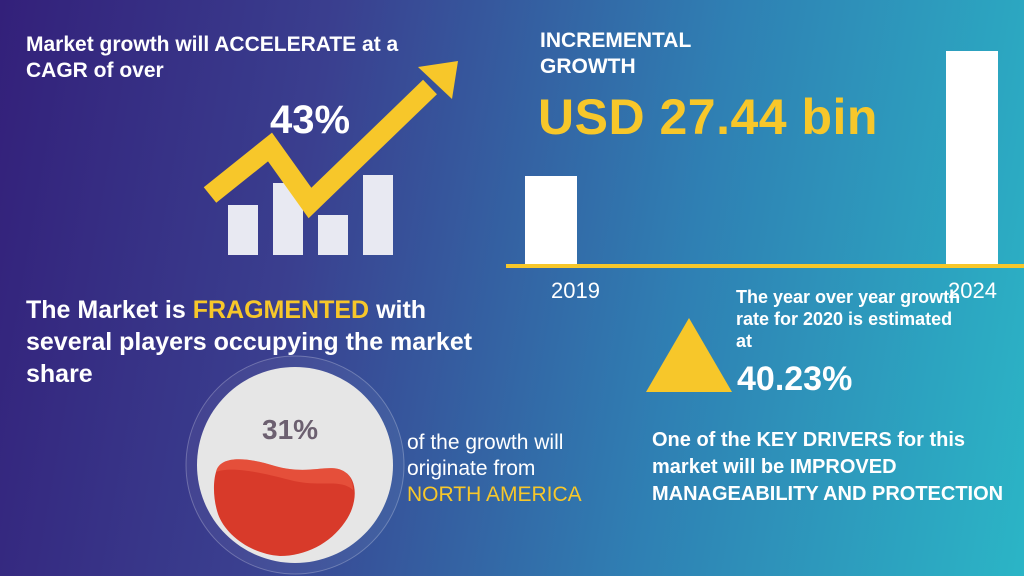 Image resolution: width=1024 pixels, height=576 pixels. I want to click on chart-baseline, so click(765, 266).